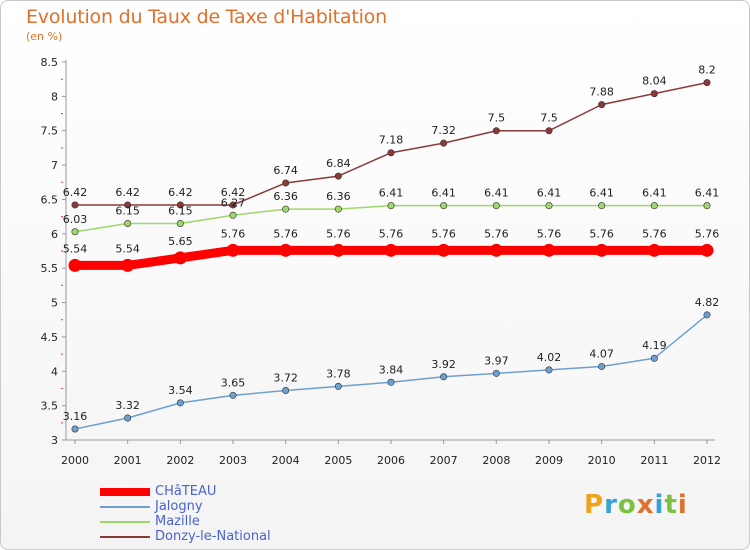 This screenshot has width=750, height=550. I want to click on x-tick-label: 2002, so click(180, 460).